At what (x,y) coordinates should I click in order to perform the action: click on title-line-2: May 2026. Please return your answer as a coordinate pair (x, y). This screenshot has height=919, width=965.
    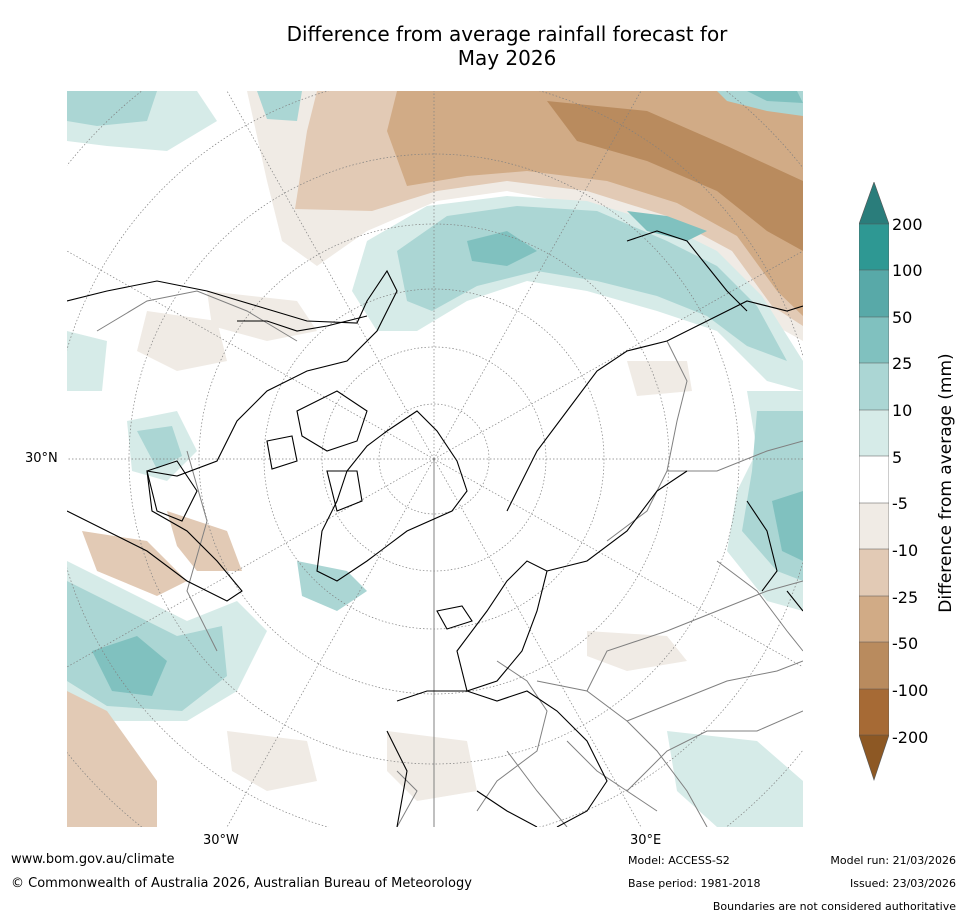
    Looking at the image, I should click on (507, 58).